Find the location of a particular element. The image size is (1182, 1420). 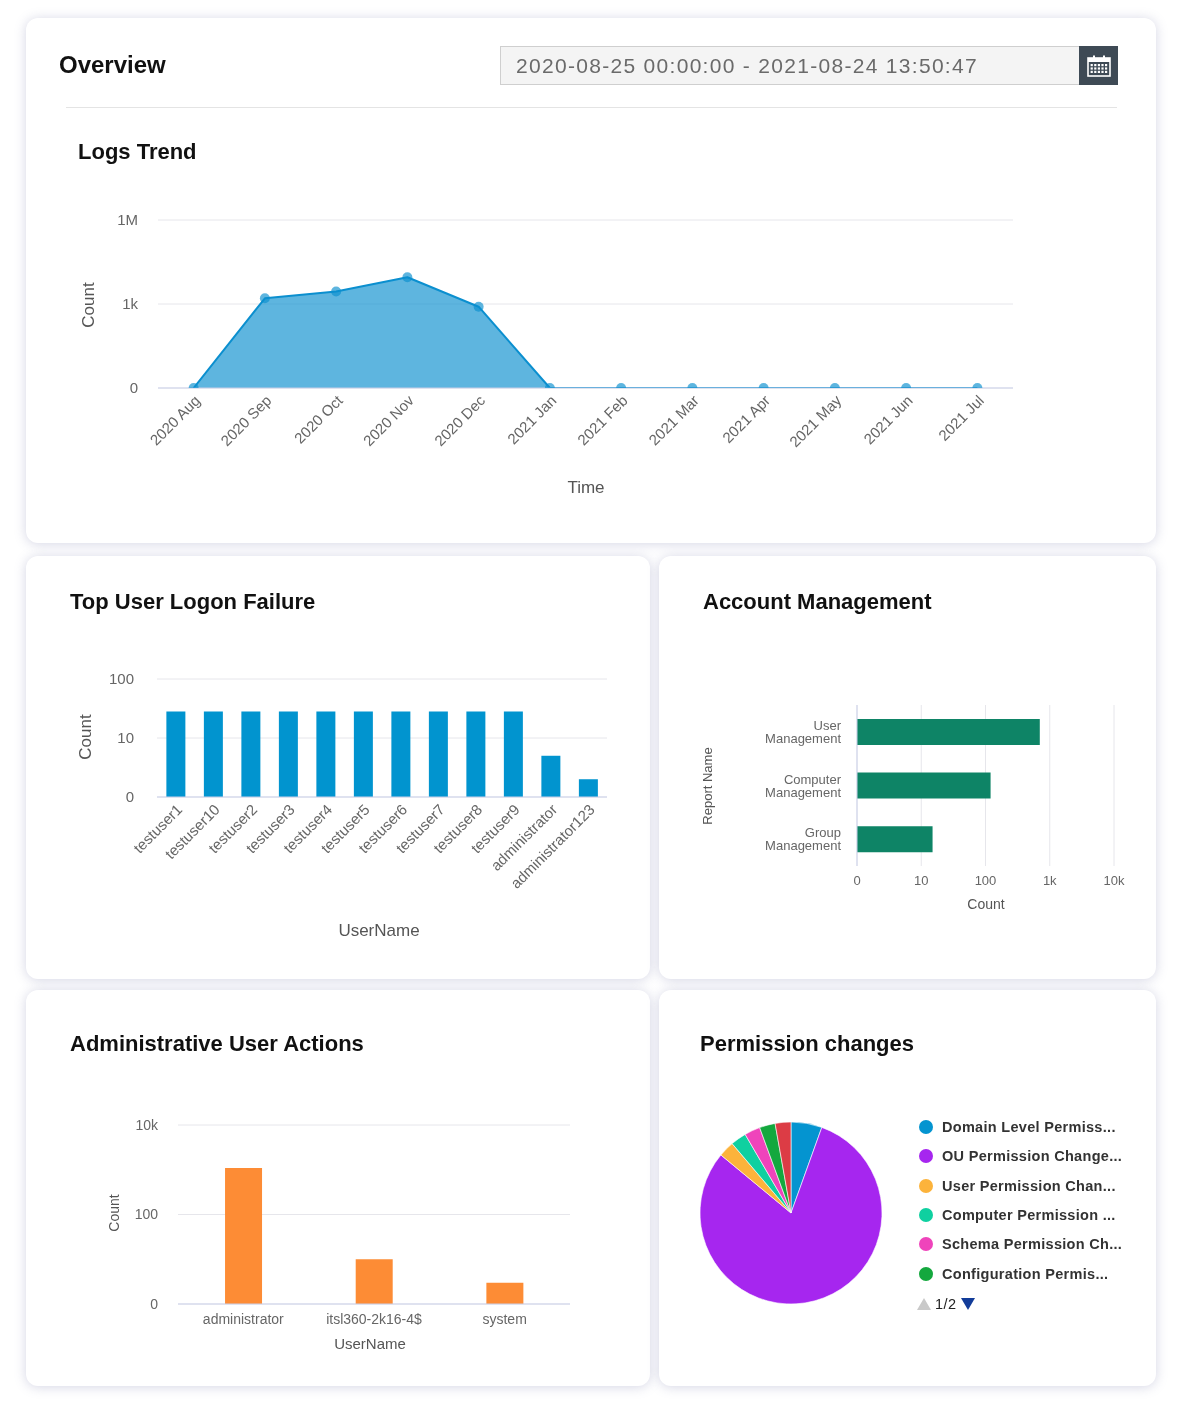

x-axis-title: Time is located at coordinates (586, 488).